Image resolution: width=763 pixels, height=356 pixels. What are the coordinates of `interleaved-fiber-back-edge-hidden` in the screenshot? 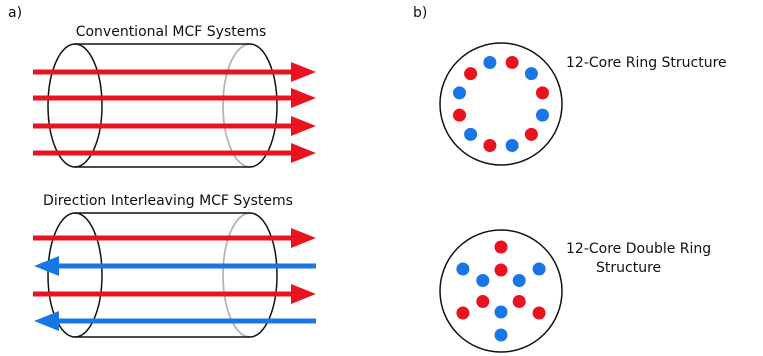 It's located at (236, 275).